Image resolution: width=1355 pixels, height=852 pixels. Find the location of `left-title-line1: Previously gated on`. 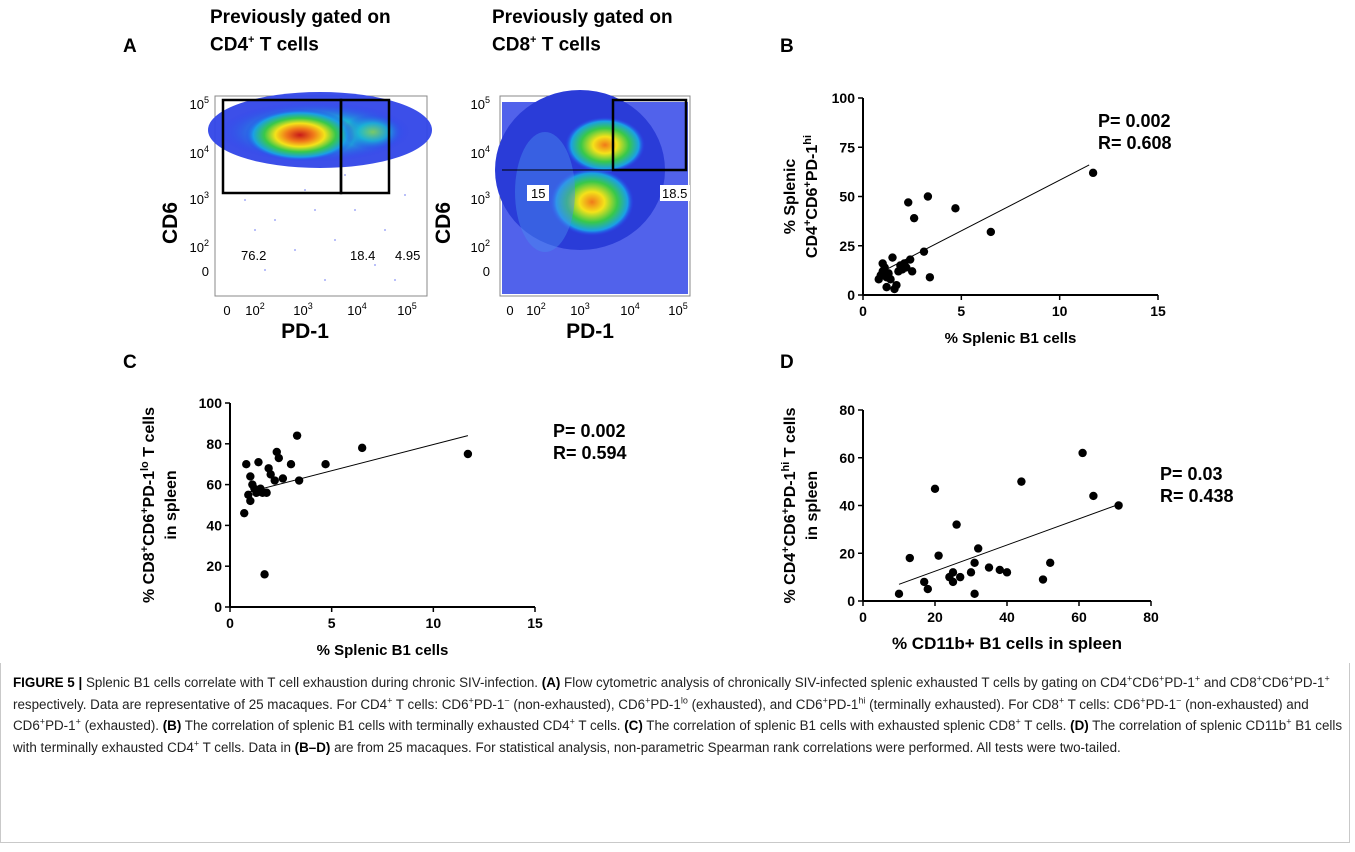

left-title-line1: Previously gated on is located at coordinates (300, 17).